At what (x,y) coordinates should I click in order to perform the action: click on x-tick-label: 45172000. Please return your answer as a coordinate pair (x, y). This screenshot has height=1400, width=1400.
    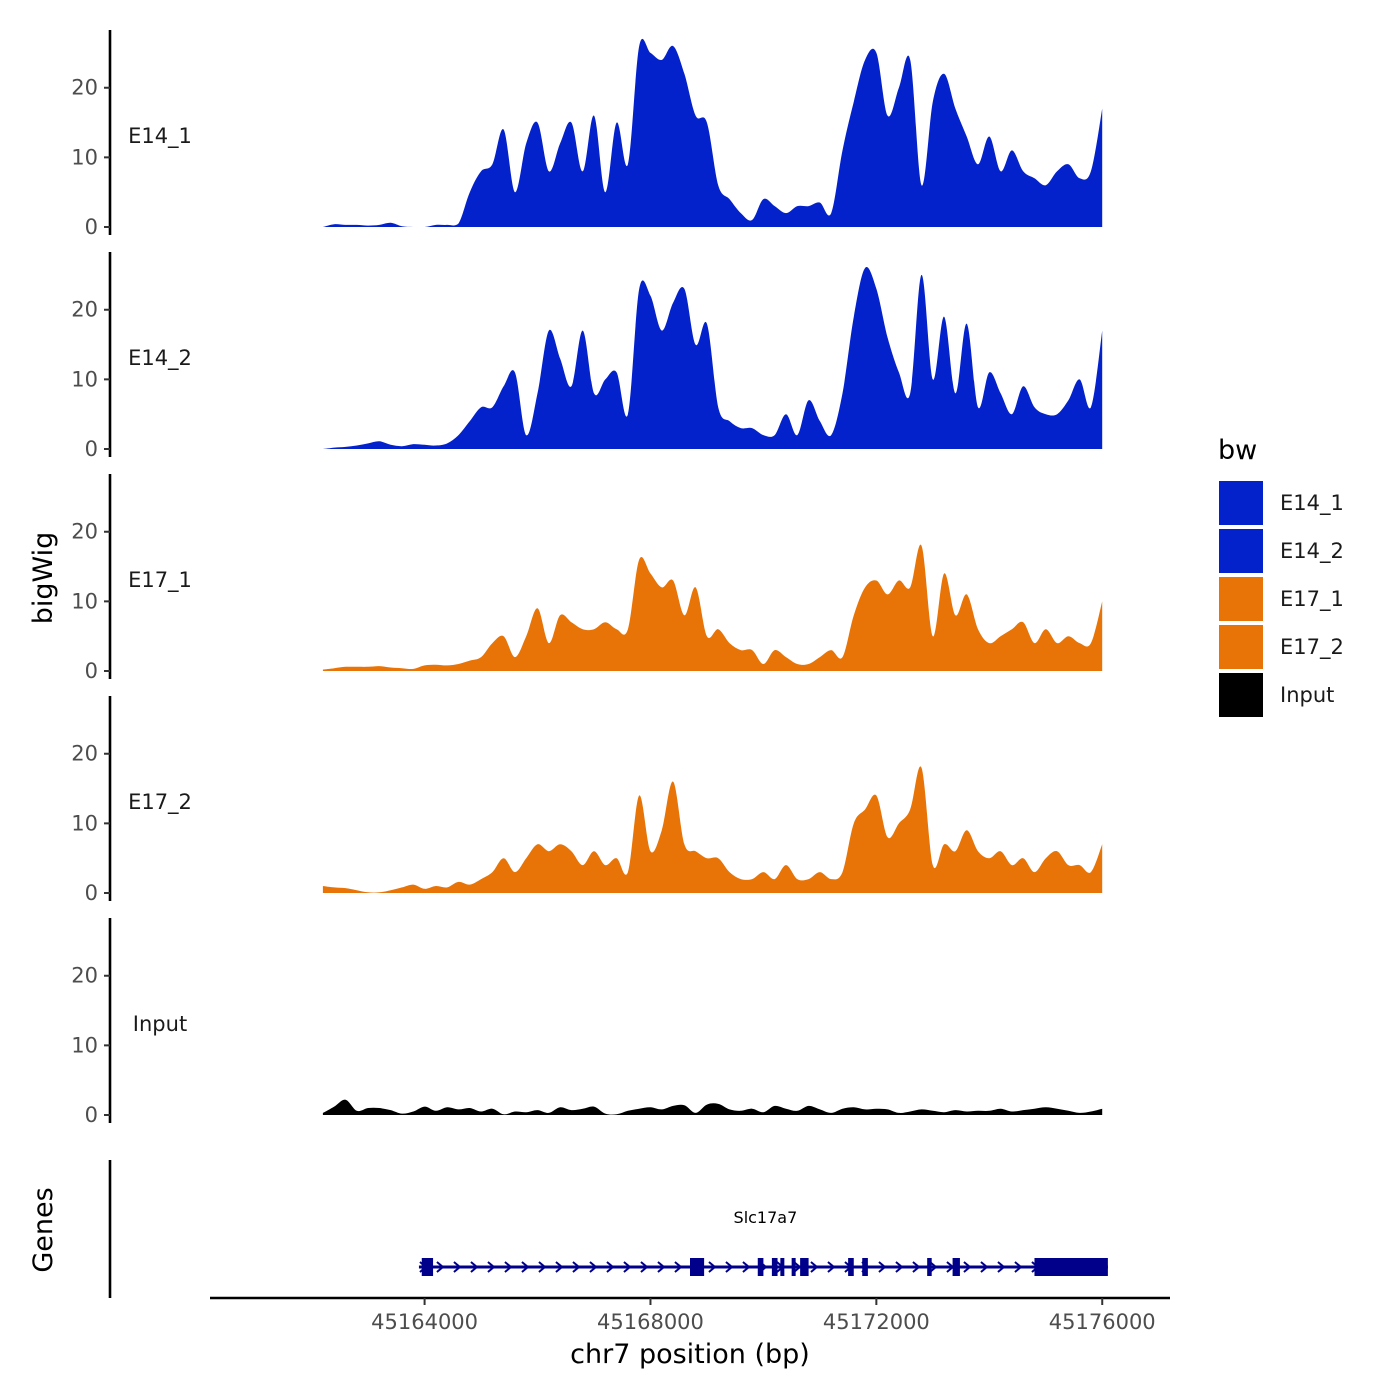
    Looking at the image, I should click on (876, 1322).